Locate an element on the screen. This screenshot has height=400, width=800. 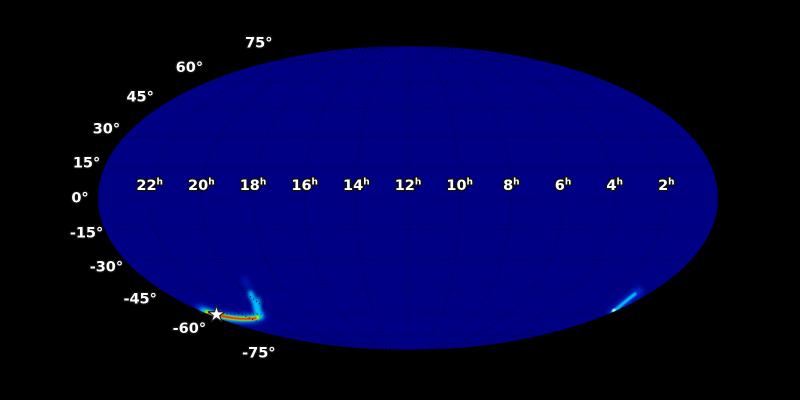
limb-streak-bright-tip is located at coordinates (614, 310).